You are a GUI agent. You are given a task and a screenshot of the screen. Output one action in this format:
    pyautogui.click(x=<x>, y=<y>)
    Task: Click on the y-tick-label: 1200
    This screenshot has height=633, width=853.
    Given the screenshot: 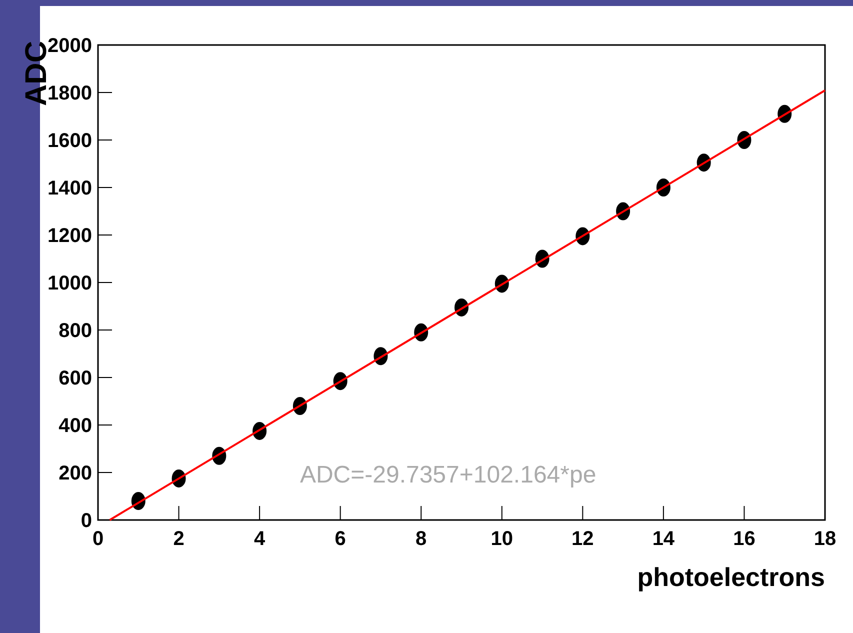 What is the action you would take?
    pyautogui.click(x=70, y=236)
    